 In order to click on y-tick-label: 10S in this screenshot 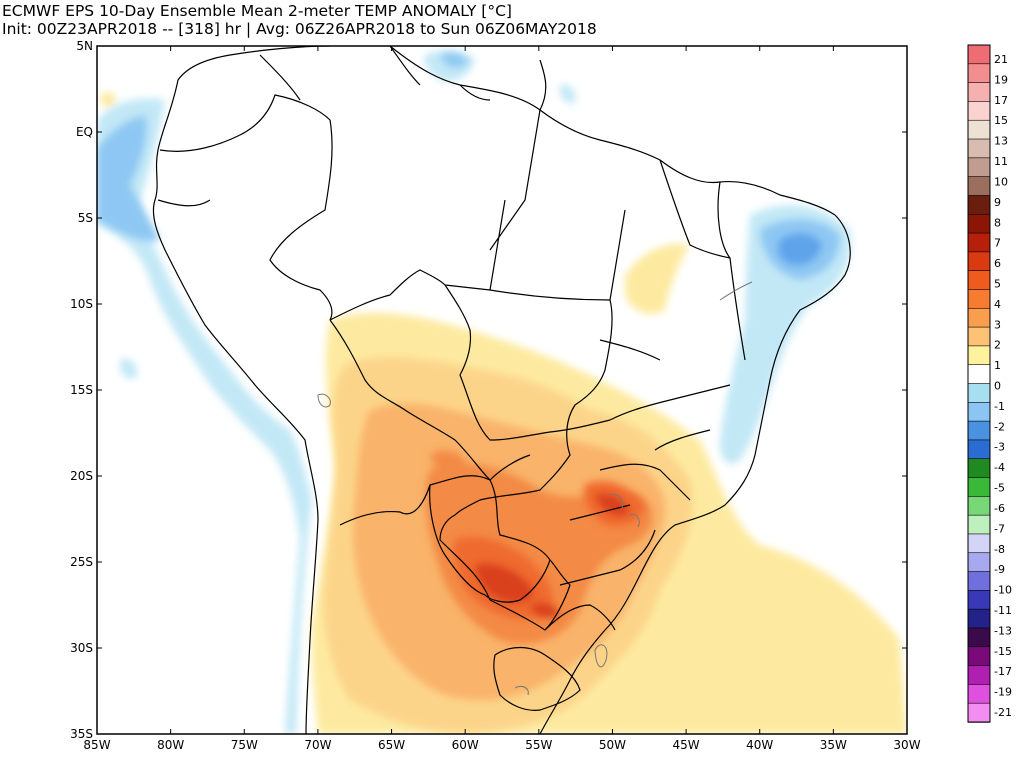, I will do `click(81, 304)`.